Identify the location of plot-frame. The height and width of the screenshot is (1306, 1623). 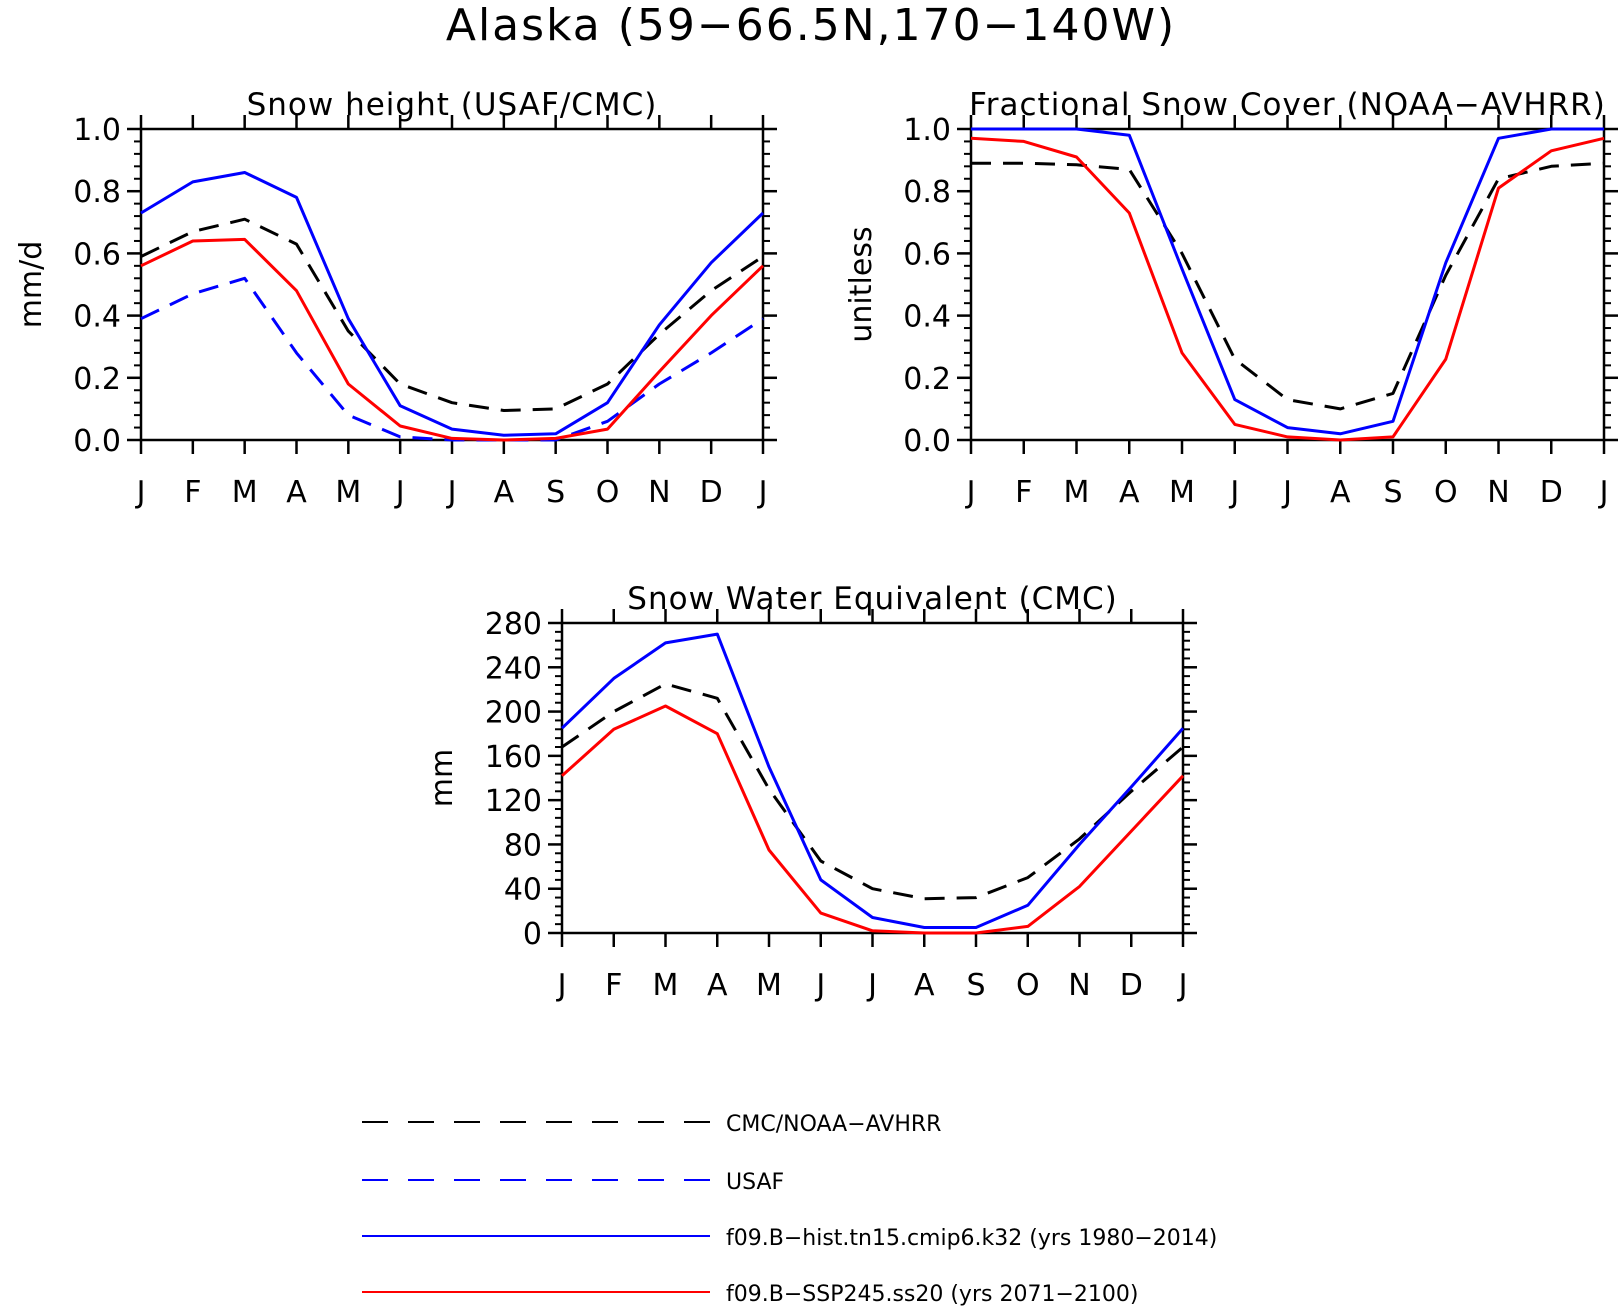
(872, 778).